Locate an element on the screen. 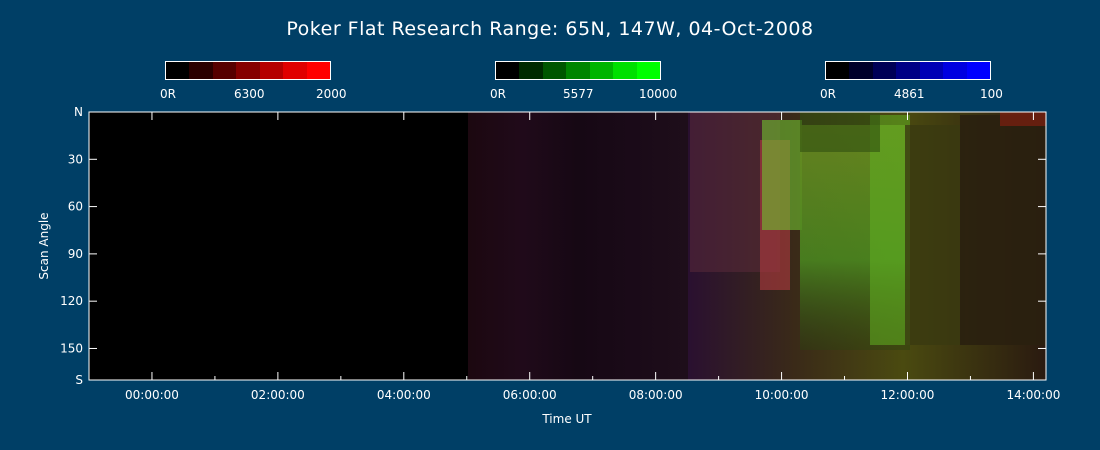  y-tick-label: 150 is located at coordinates (71, 348).